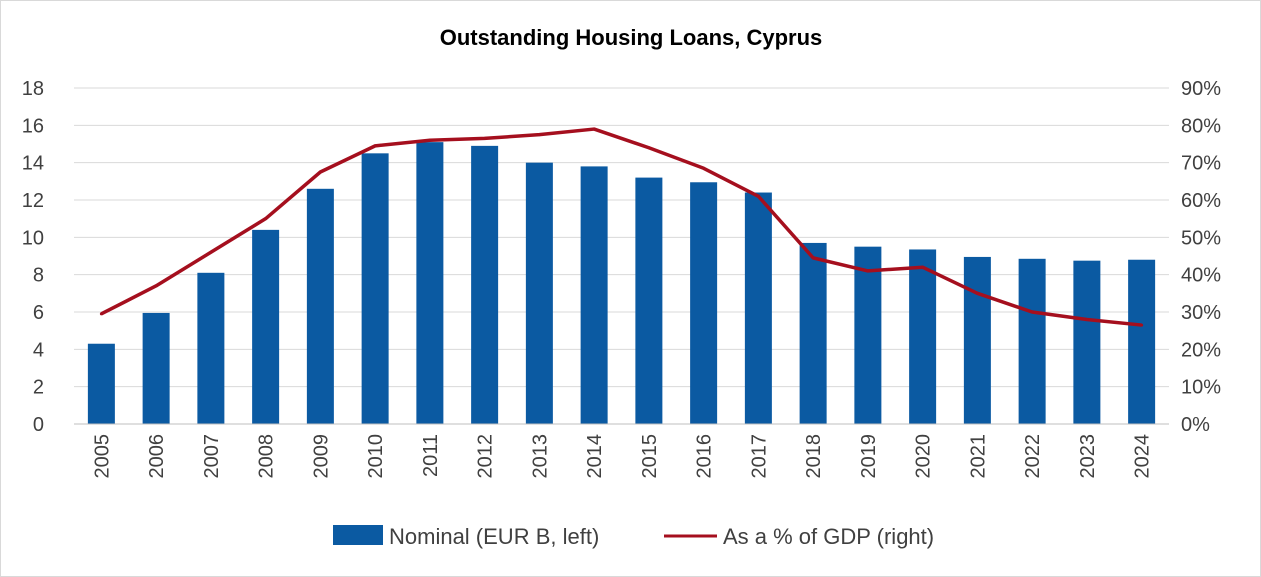 The image size is (1261, 577). What do you see at coordinates (321, 456) in the screenshot?
I see `x-tick-label: 2009` at bounding box center [321, 456].